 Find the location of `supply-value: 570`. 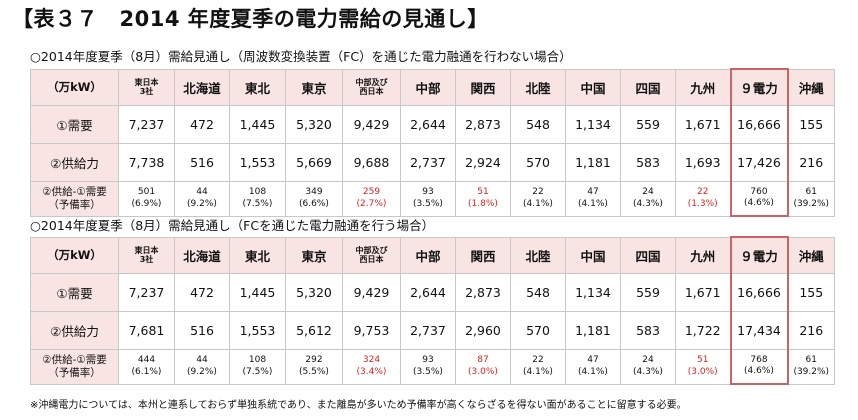

supply-value: 570 is located at coordinates (538, 162).